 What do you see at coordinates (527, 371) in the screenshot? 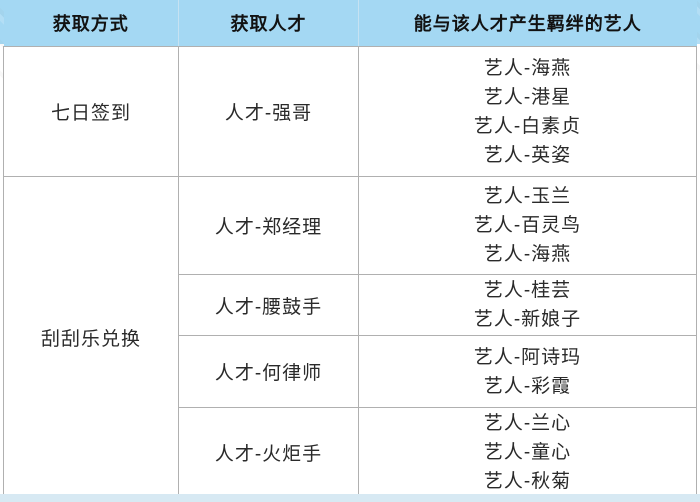
I see `bond-artists-cell: 艺人-阿诗玛 艺人-彩霞` at bounding box center [527, 371].